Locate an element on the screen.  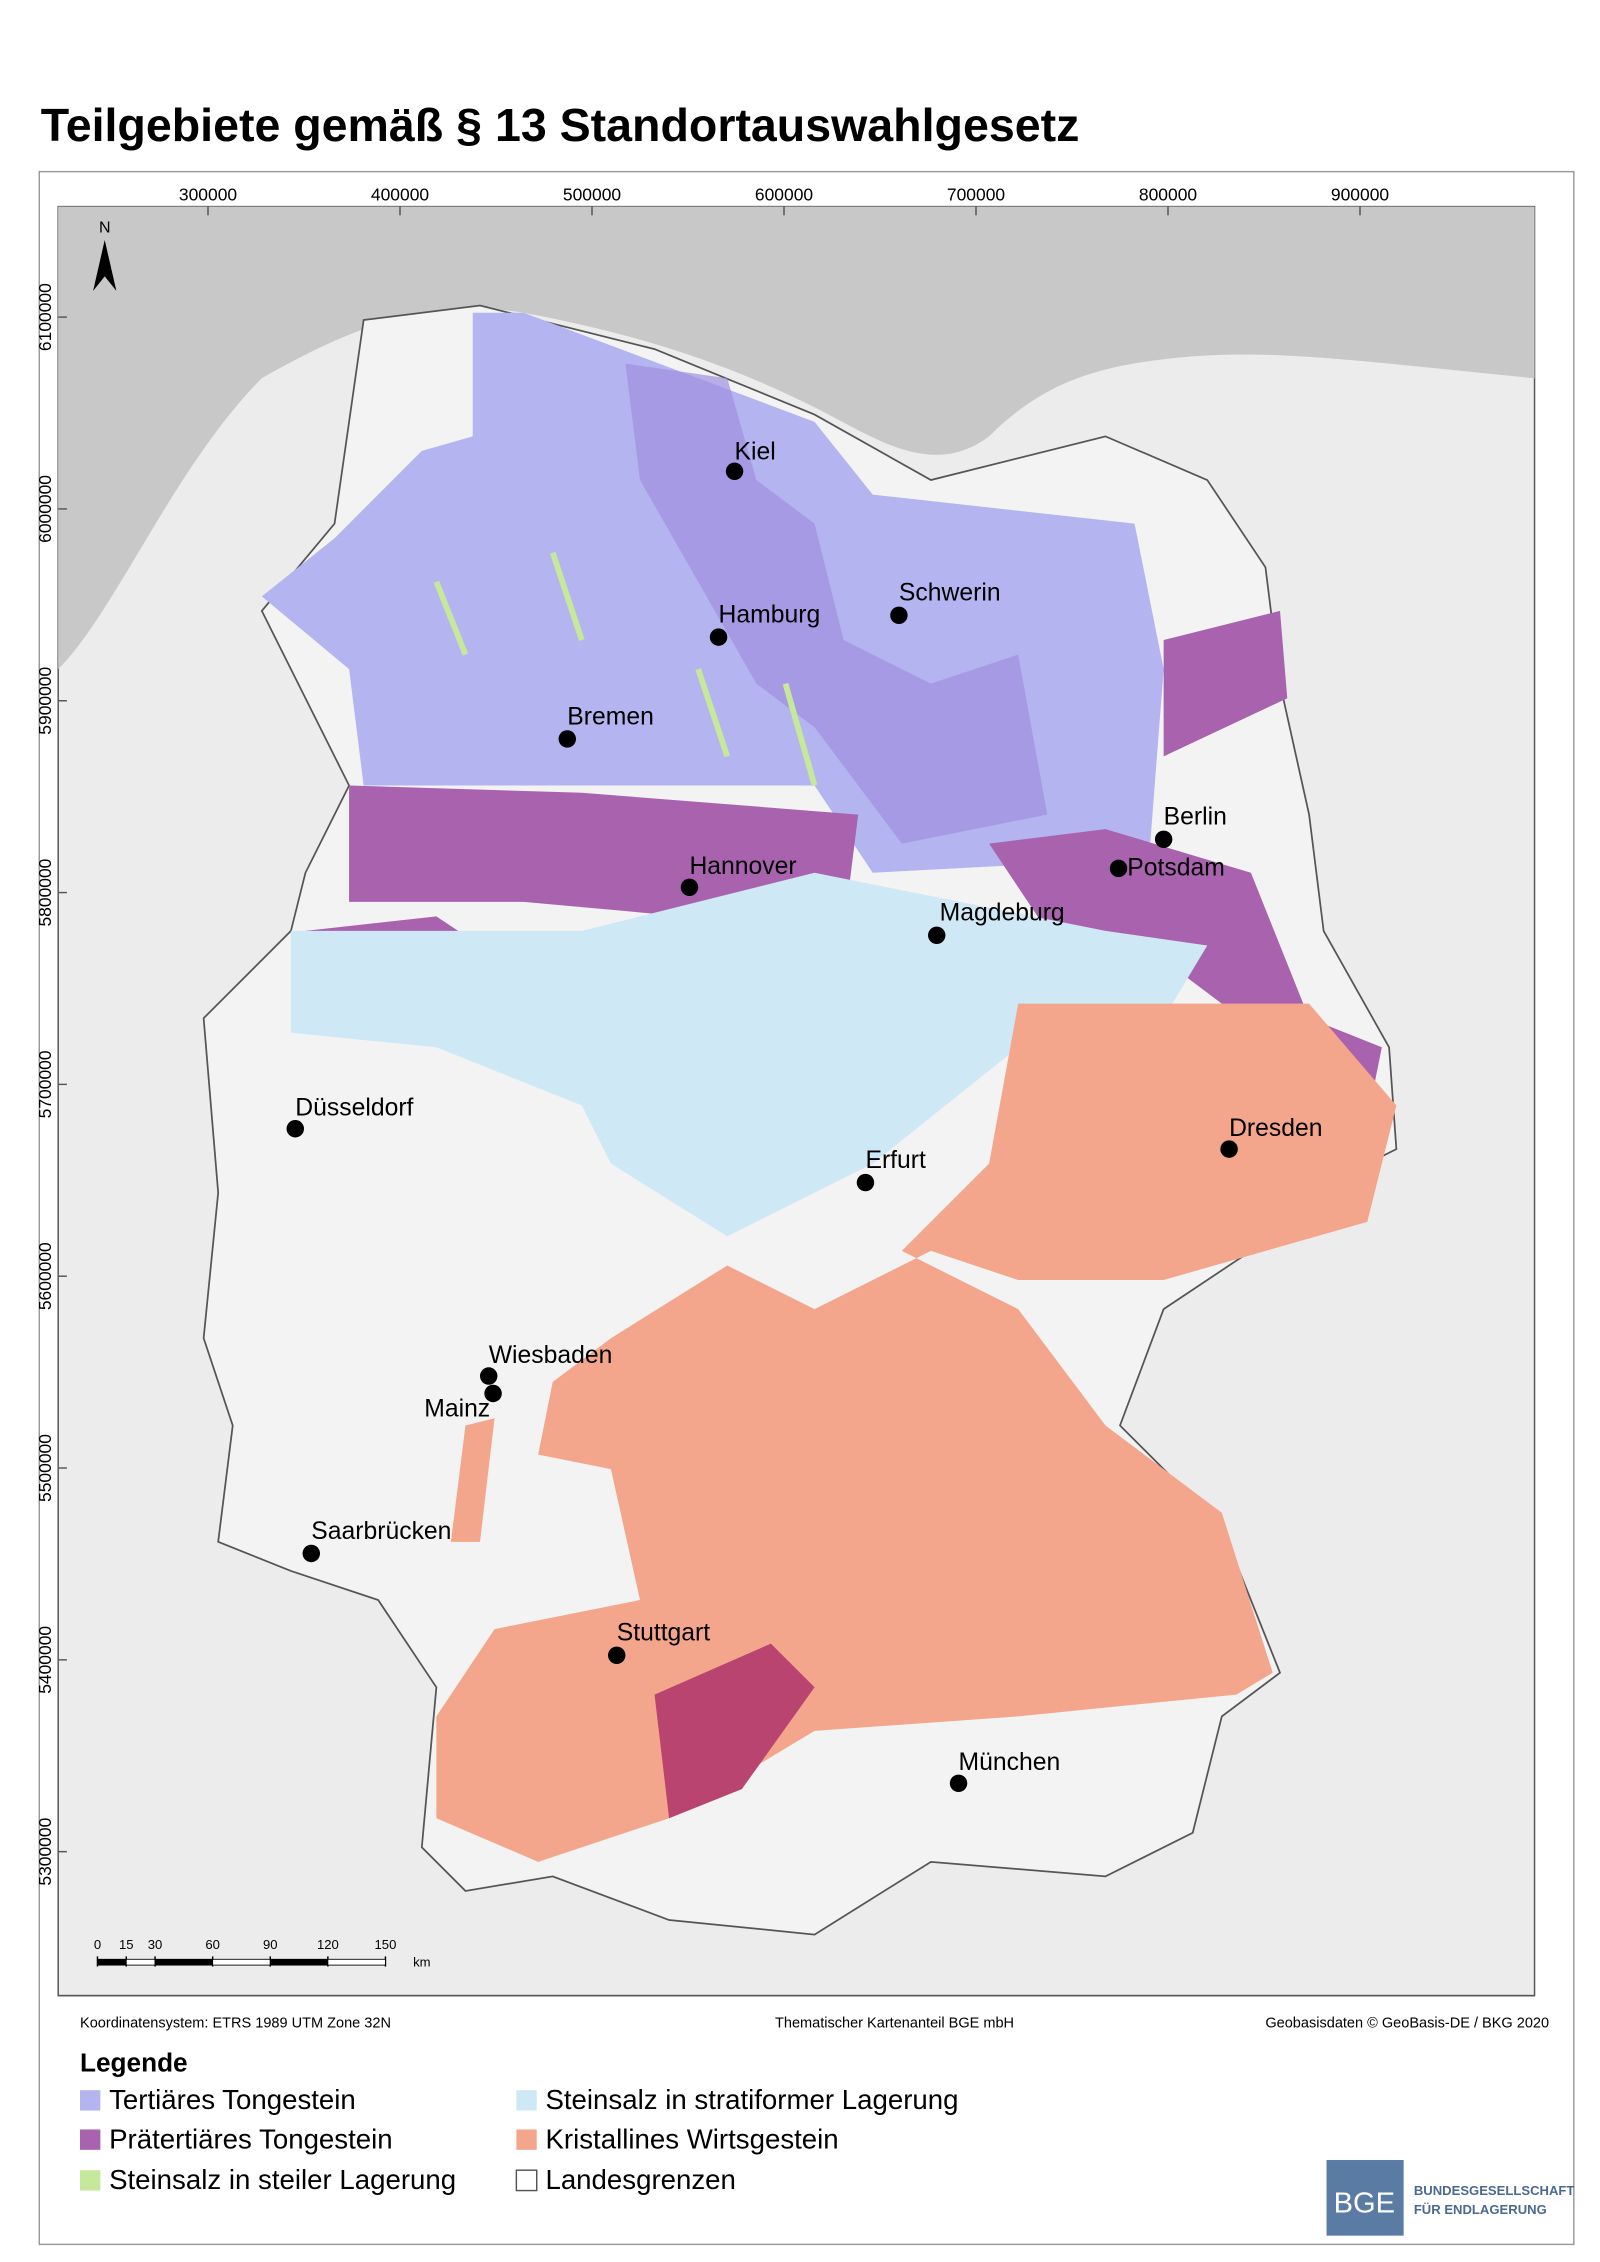
region-strat-salt is located at coordinates (749, 1054).